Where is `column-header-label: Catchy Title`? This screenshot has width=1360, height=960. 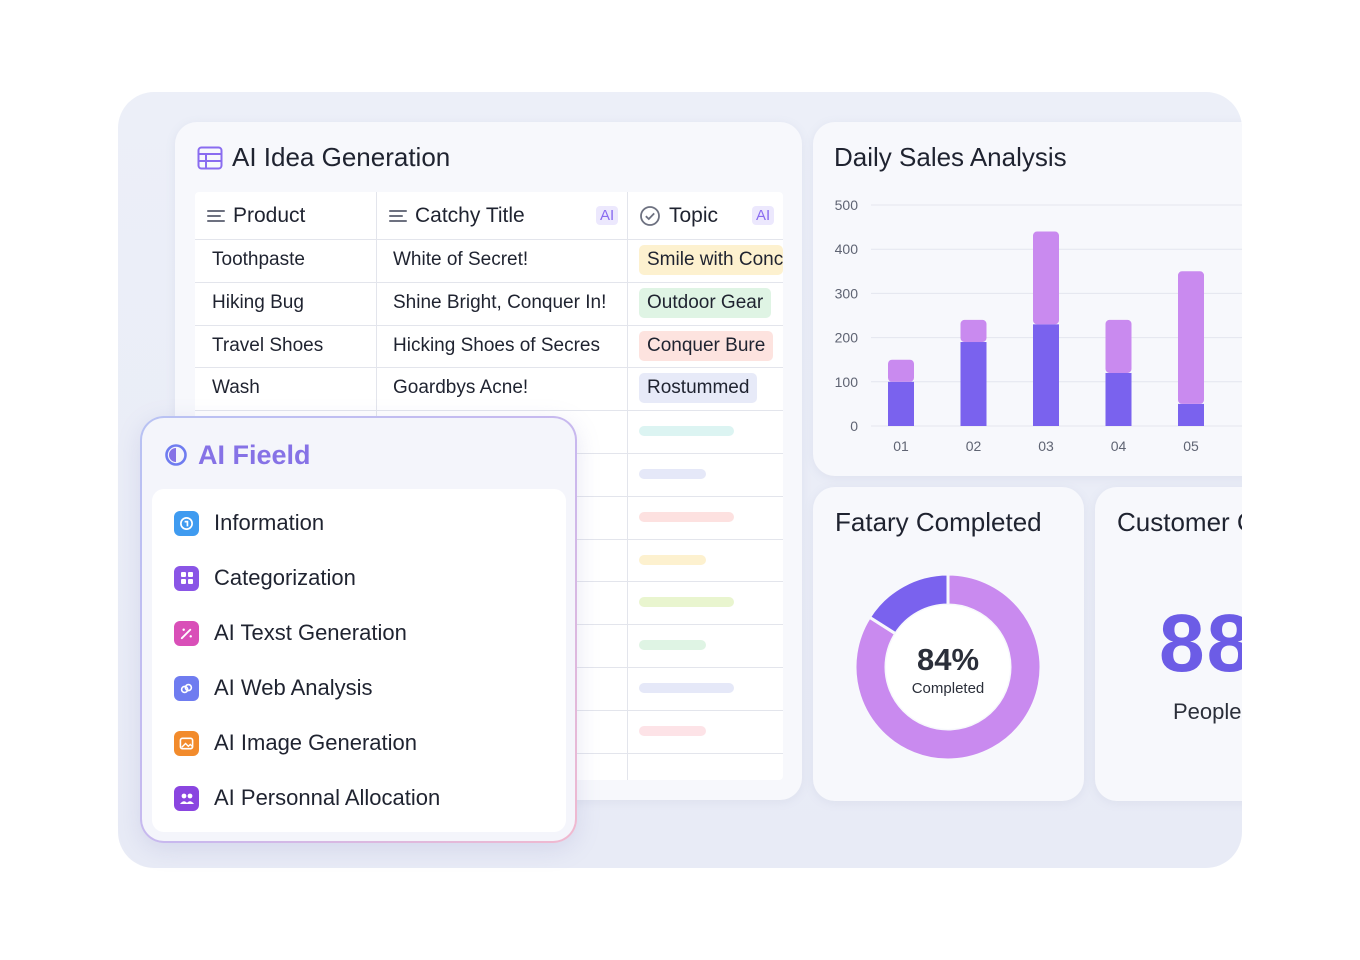
column-header-label: Catchy Title is located at coordinates (470, 215).